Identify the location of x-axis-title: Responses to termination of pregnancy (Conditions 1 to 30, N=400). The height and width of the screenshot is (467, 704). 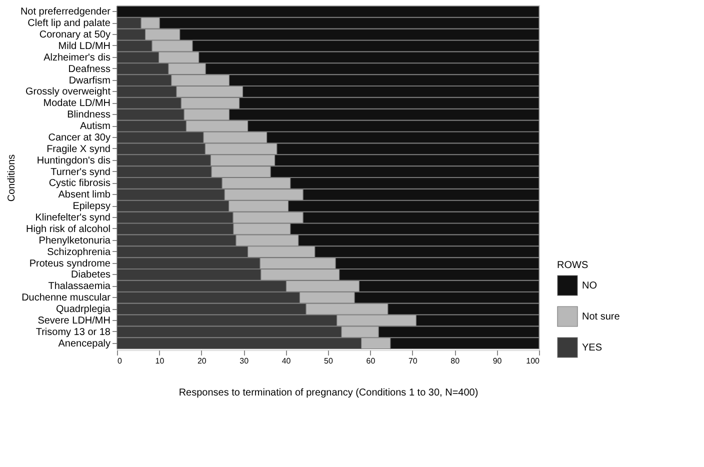
(328, 393).